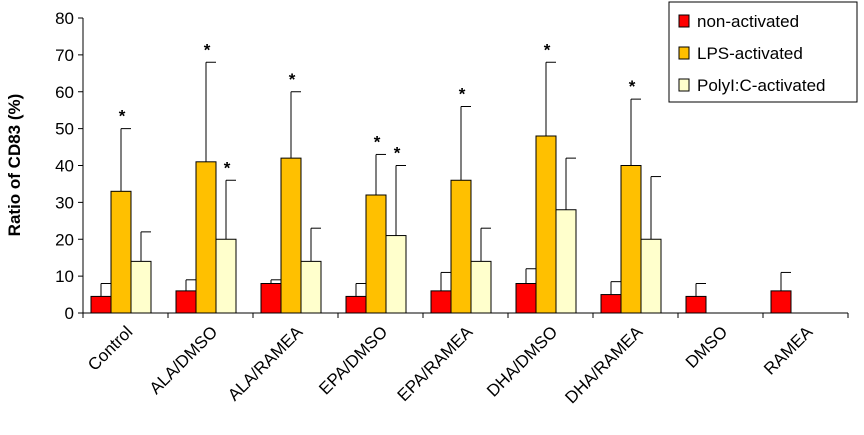 This screenshot has height=435, width=864. Describe the element at coordinates (603, 364) in the screenshot. I see `x-tick-label: DHA/RAMEA` at that location.